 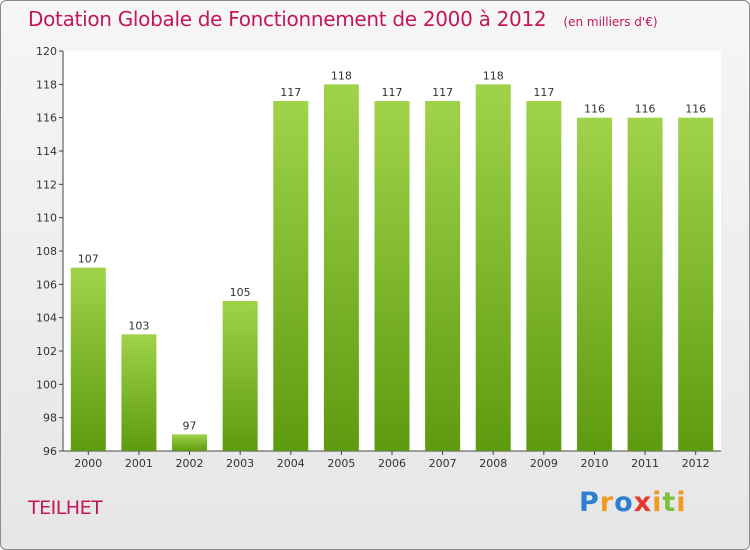 I want to click on x-tick-label: 2003, so click(x=240, y=463).